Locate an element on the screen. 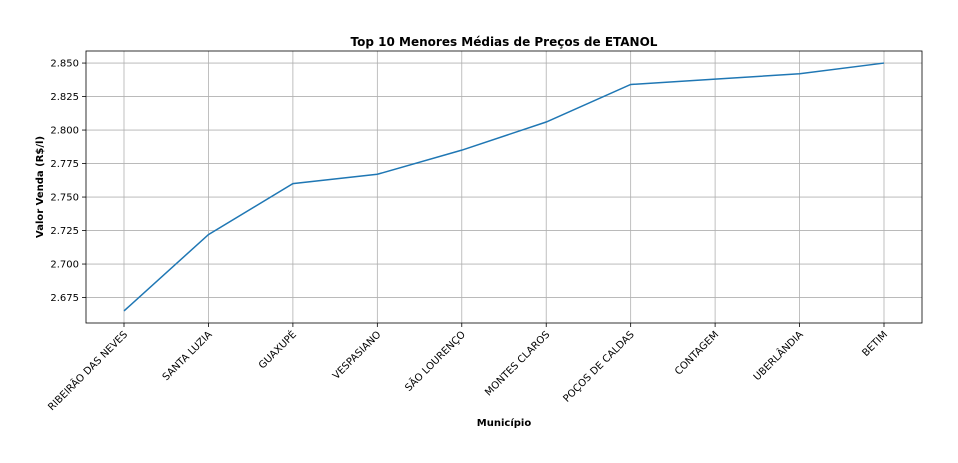  y-axis-label: Valor Venda (R$/l) is located at coordinates (40, 187).